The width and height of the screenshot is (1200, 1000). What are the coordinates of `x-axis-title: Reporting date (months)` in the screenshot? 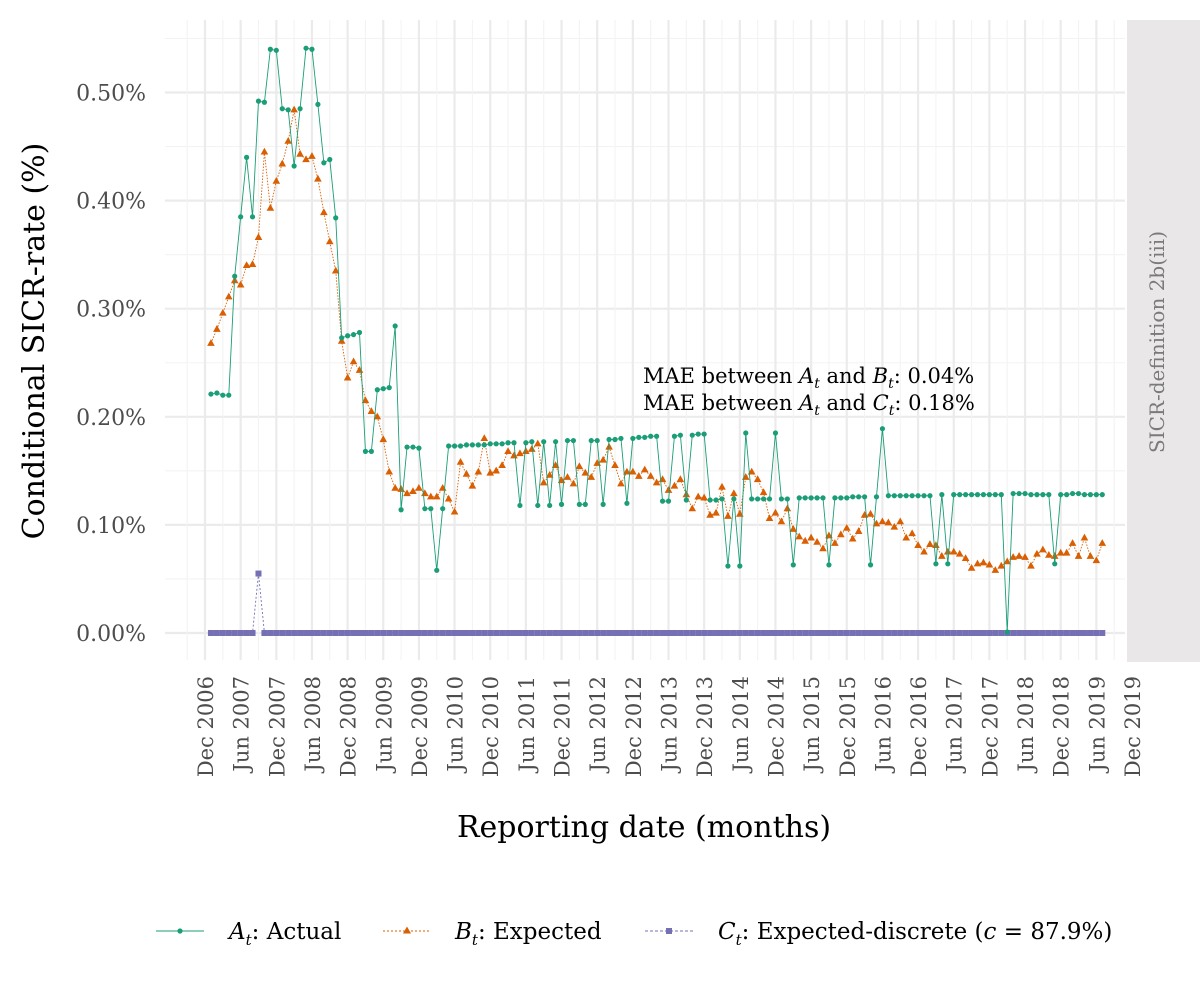 It's located at (644, 827).